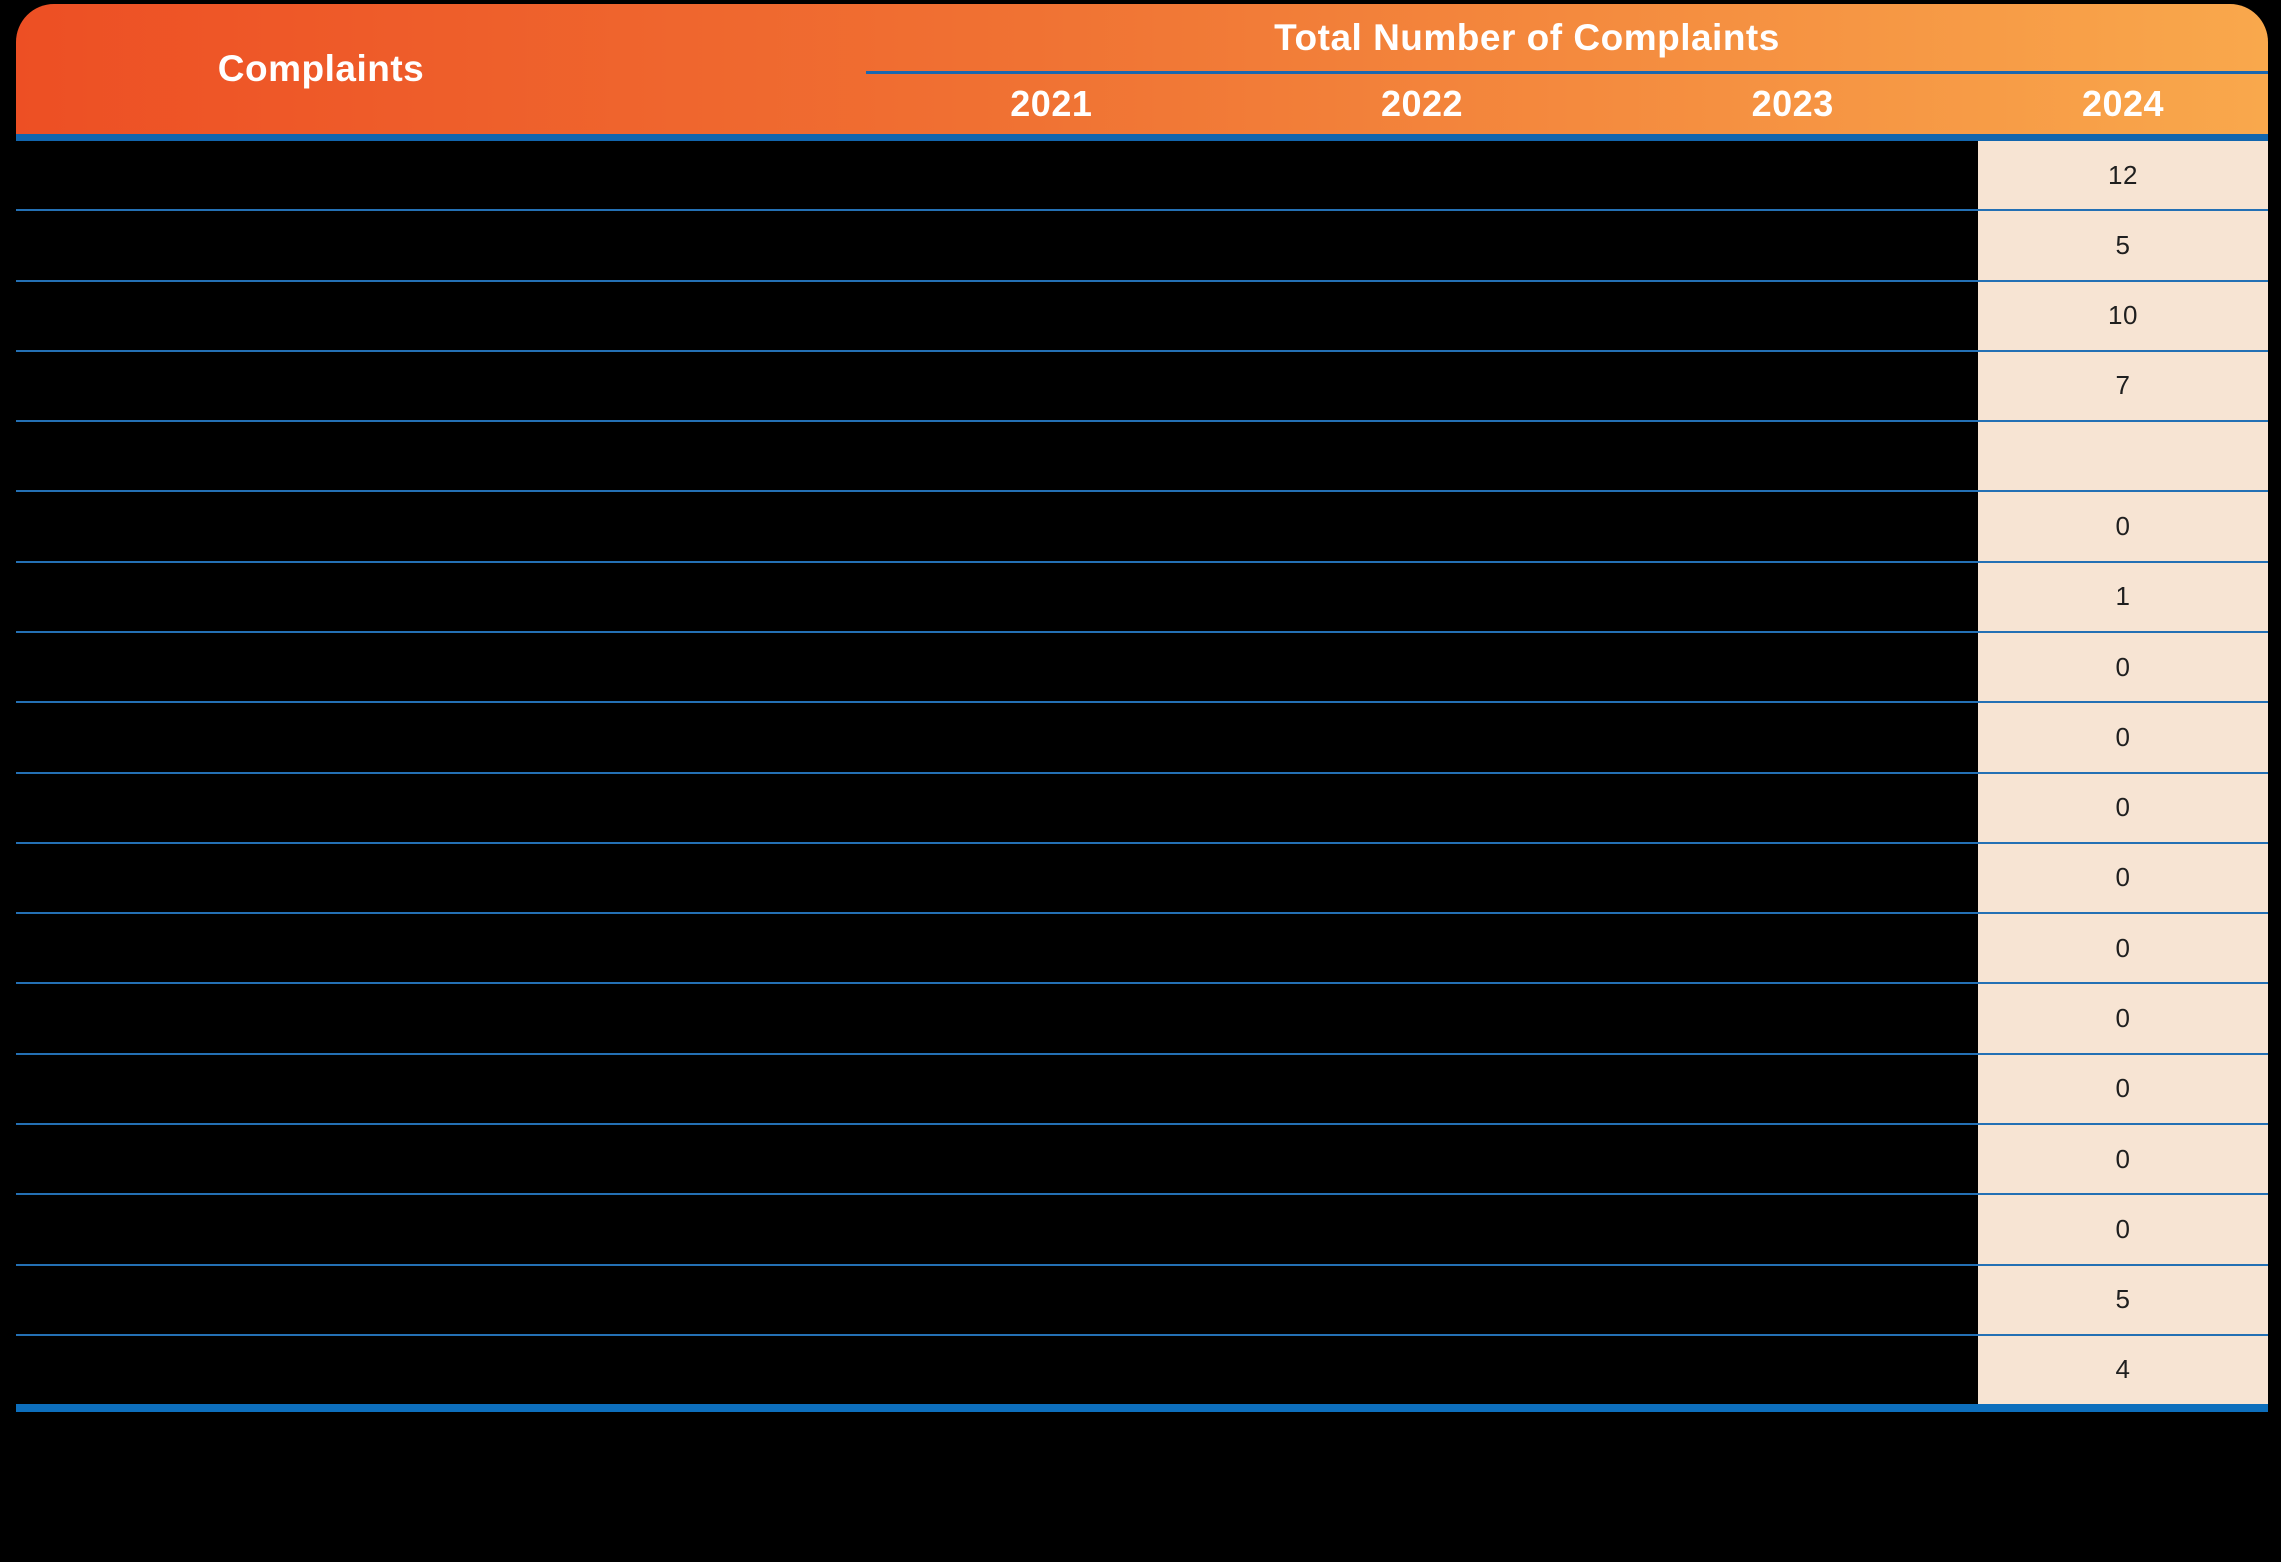 Image resolution: width=2281 pixels, height=1562 pixels. I want to click on table-bottom-bar, so click(1142, 1408).